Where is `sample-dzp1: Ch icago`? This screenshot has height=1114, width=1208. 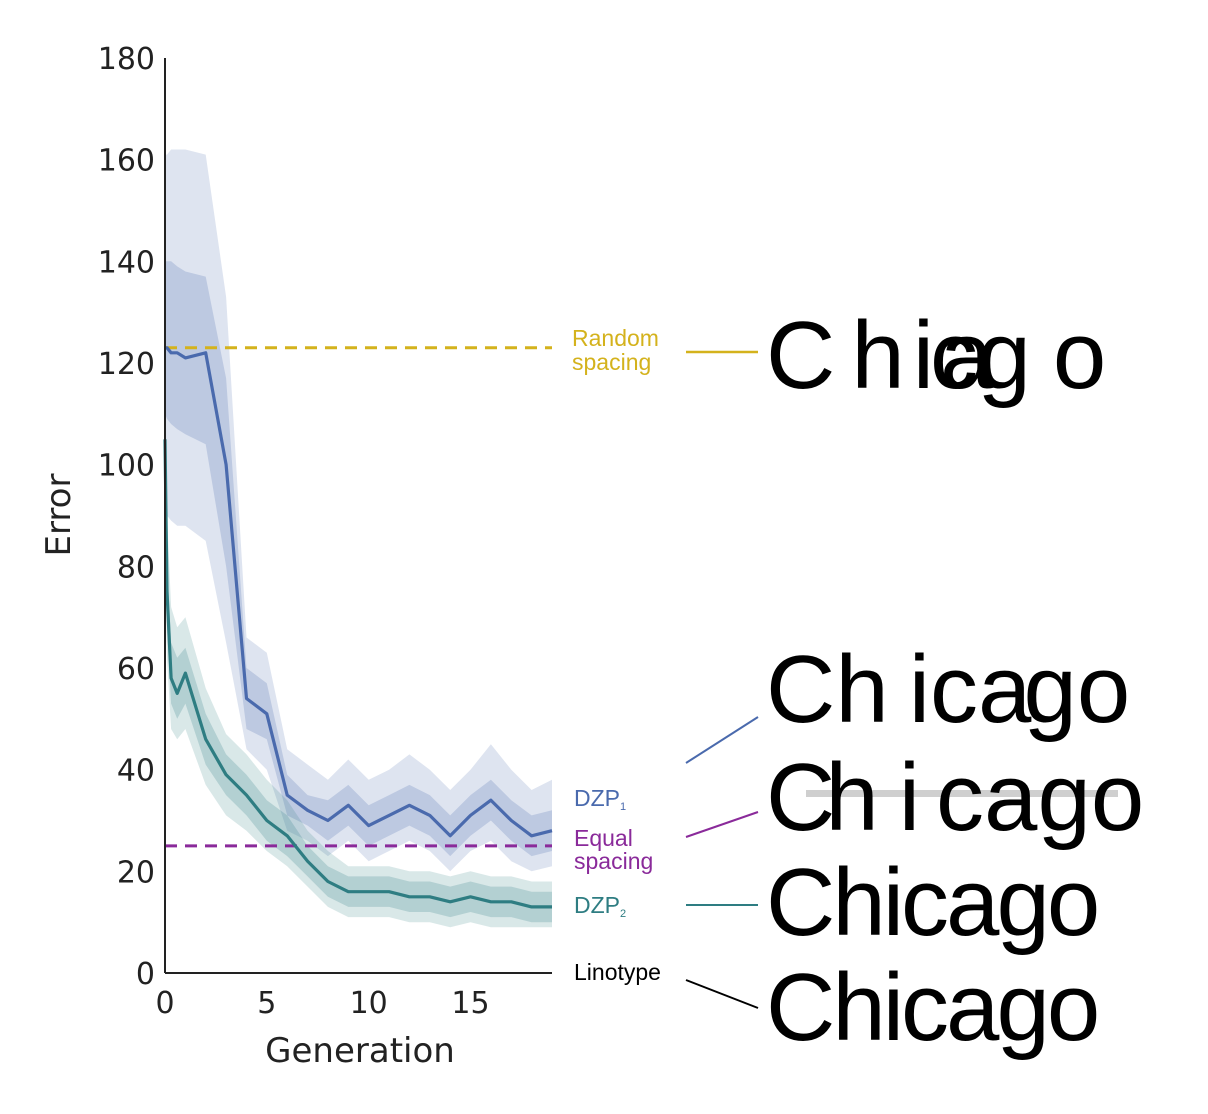
sample-dzp1: Ch icago is located at coordinates (948, 689).